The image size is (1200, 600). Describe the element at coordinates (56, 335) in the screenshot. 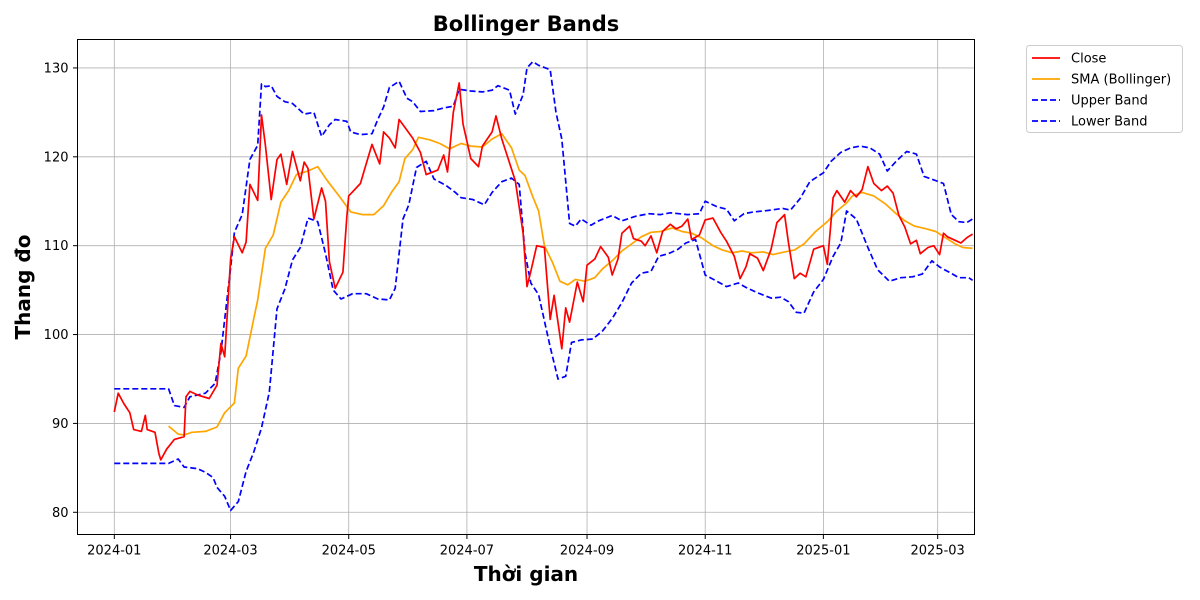

I see `y-tick-label: 100` at that location.